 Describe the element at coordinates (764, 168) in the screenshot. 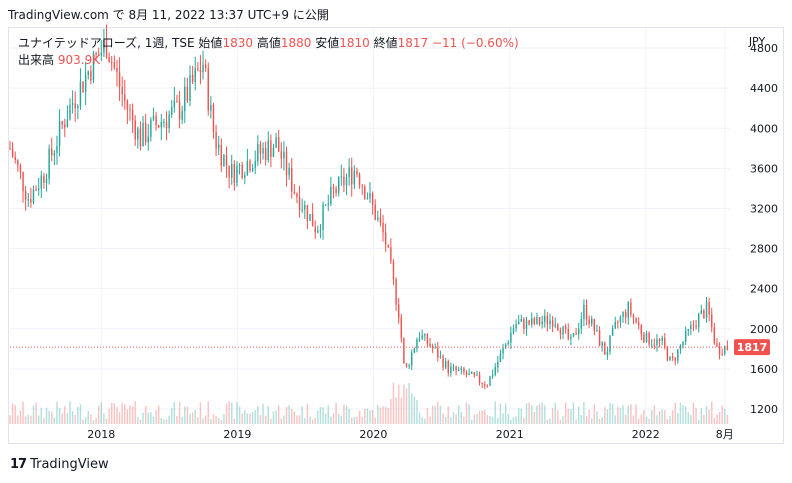

I see `price-tick-label: 3600` at that location.